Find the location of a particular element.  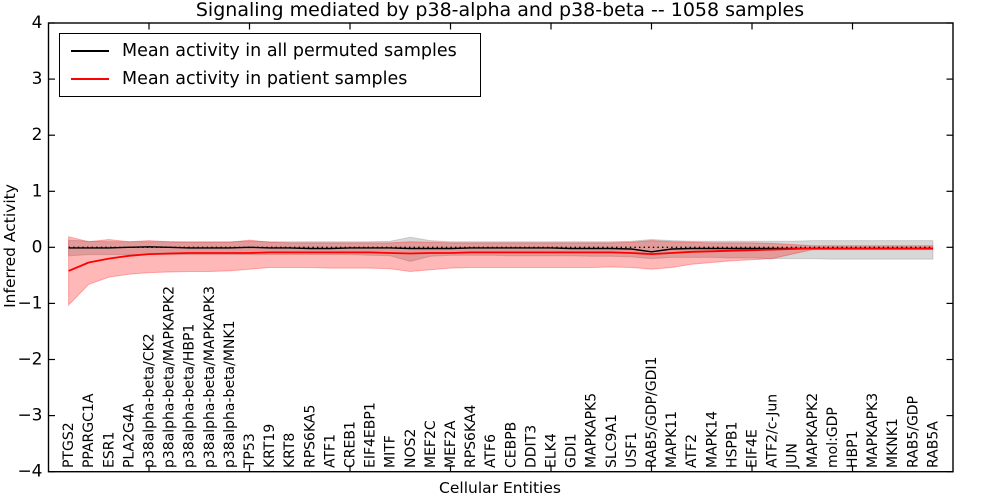

legend-label: Mean activity in patient samples is located at coordinates (265, 79).